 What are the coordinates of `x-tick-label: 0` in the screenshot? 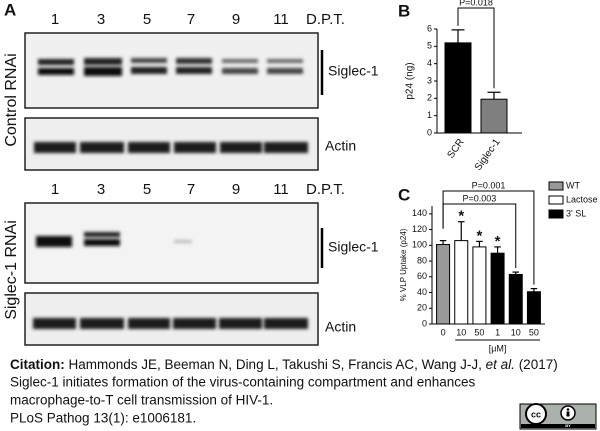 It's located at (443, 332).